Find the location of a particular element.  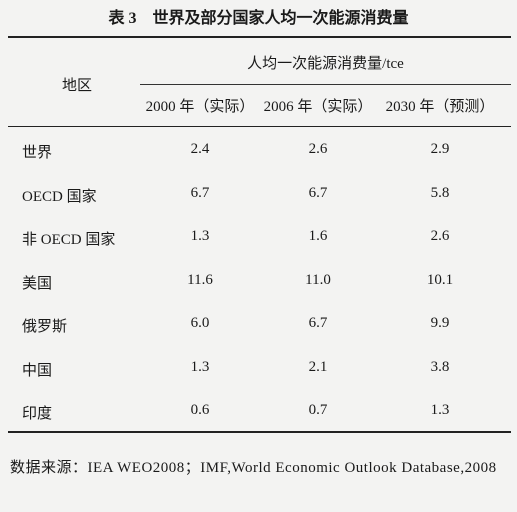

value-cell: 1.6 is located at coordinates (318, 236).